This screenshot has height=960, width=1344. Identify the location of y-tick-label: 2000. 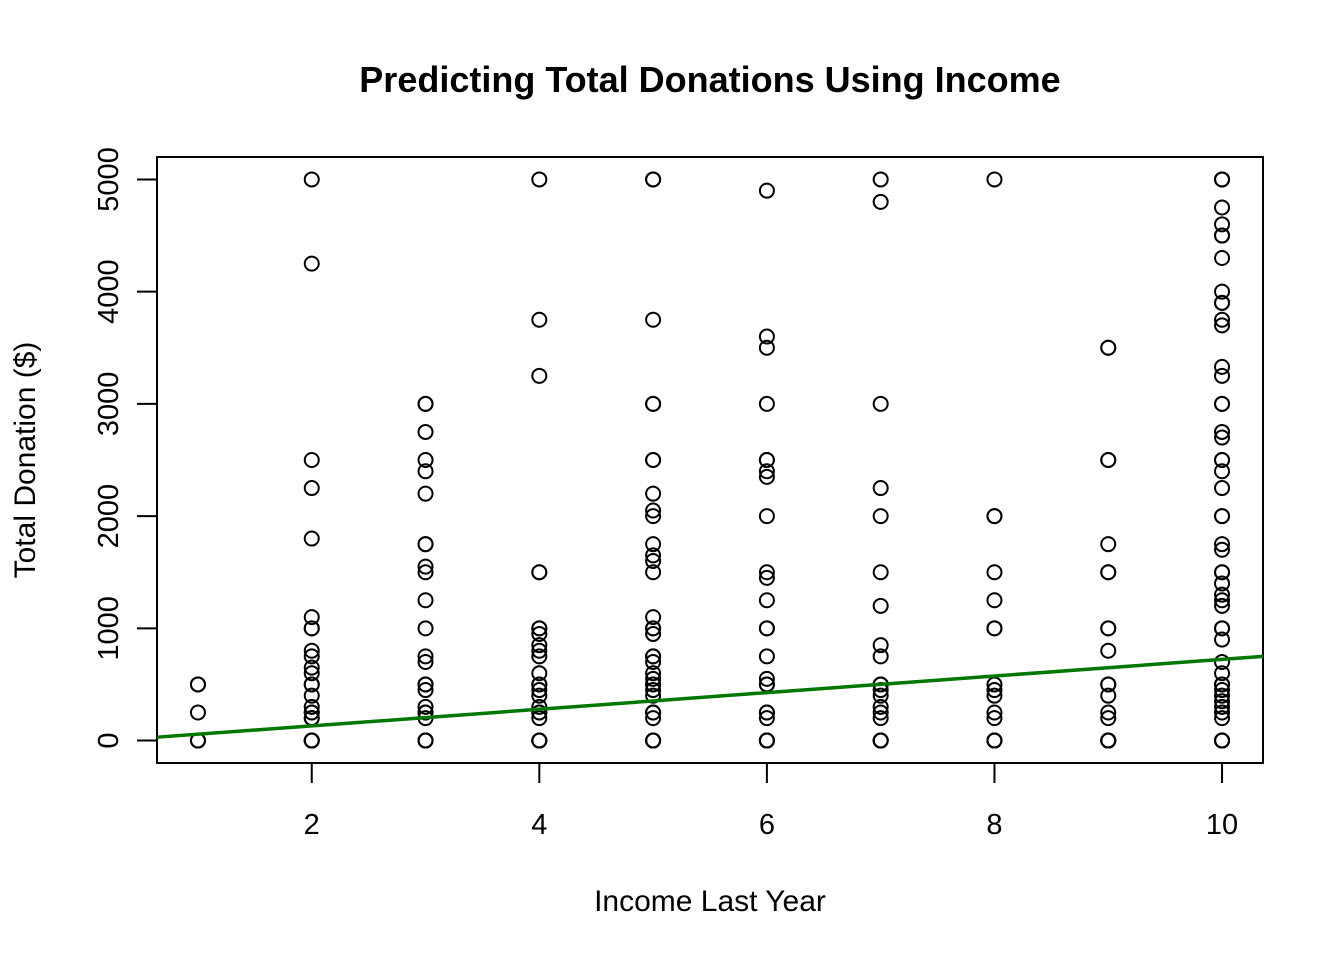
(109, 516).